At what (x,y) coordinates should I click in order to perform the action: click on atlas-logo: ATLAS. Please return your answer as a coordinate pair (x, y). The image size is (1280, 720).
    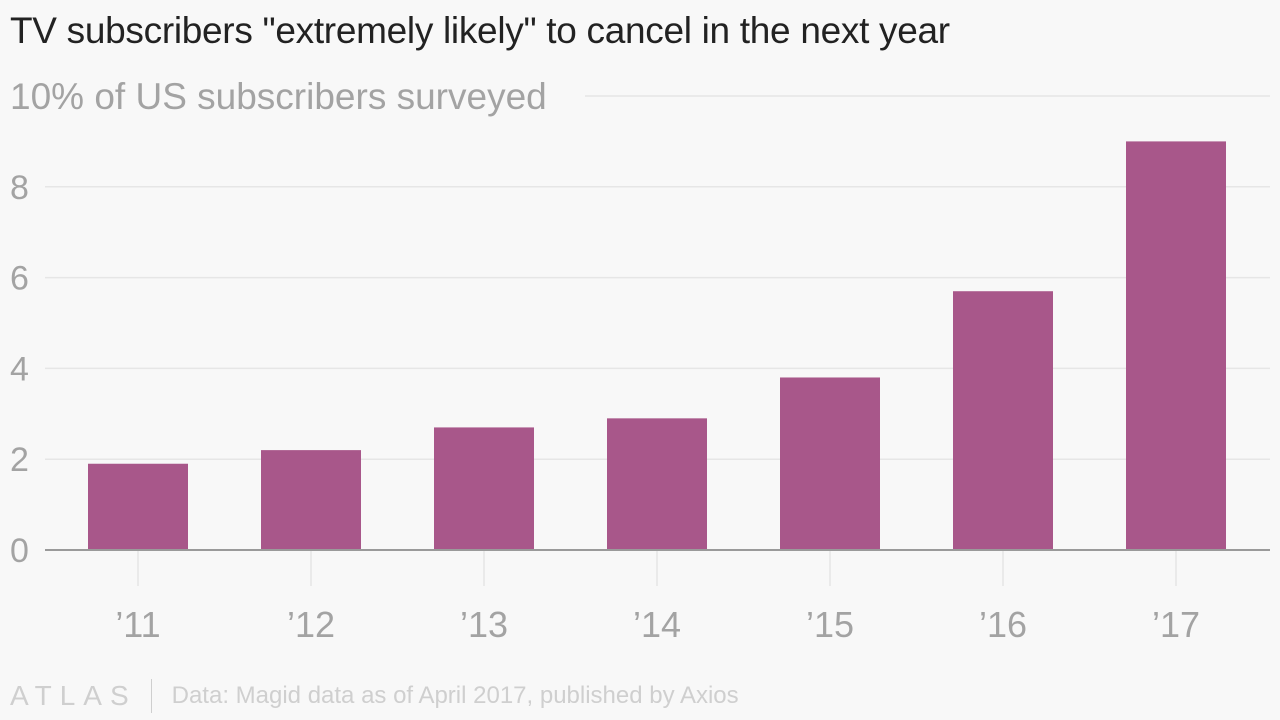
    Looking at the image, I should click on (73, 695).